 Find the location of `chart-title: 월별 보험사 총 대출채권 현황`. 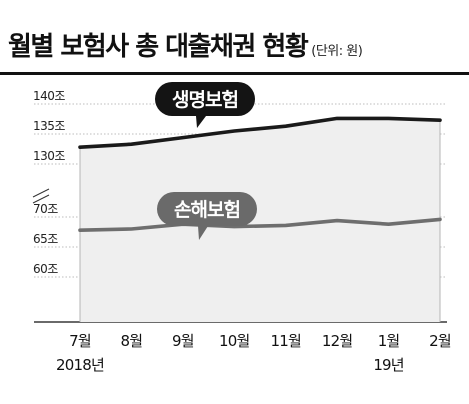

chart-title: 월별 보험사 총 대출채권 현황 is located at coordinates (158, 47).